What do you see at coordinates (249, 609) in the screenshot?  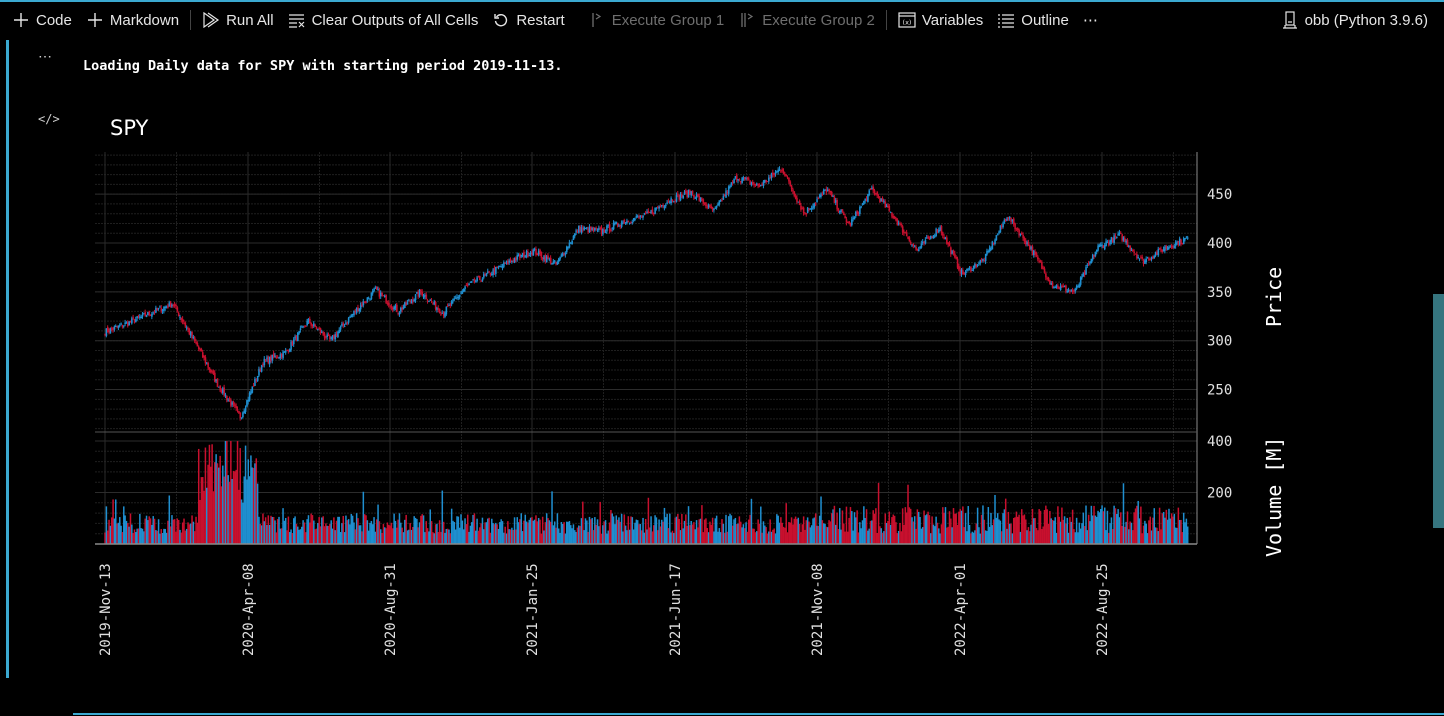 I see `x-tick-label: 2020-Apr-08` at bounding box center [249, 609].